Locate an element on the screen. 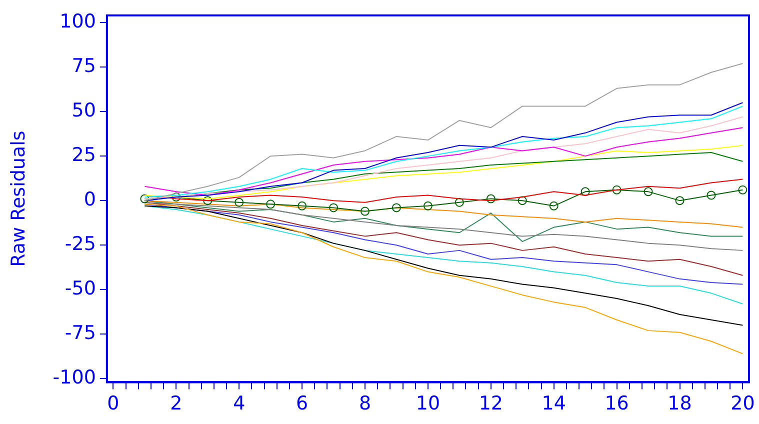 The width and height of the screenshot is (759, 424). y-tick-label: -25 is located at coordinates (80, 244).